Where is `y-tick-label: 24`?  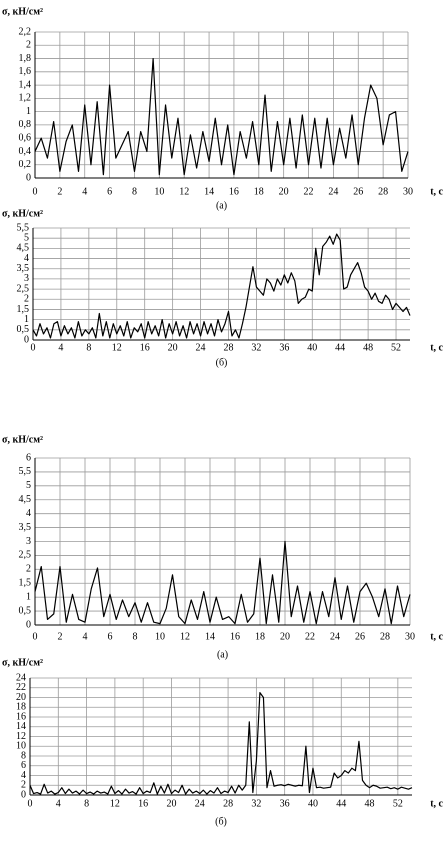 y-tick-label: 24 is located at coordinates (21, 677).